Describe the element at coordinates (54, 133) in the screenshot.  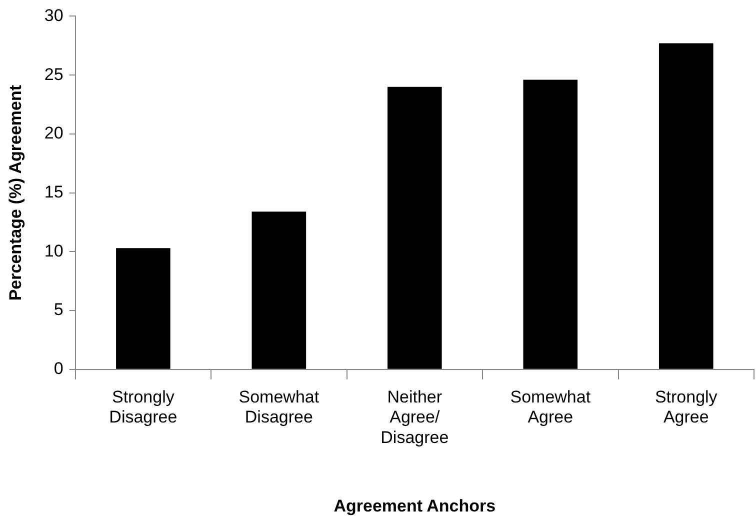
I see `y-tick-label: 20` at that location.